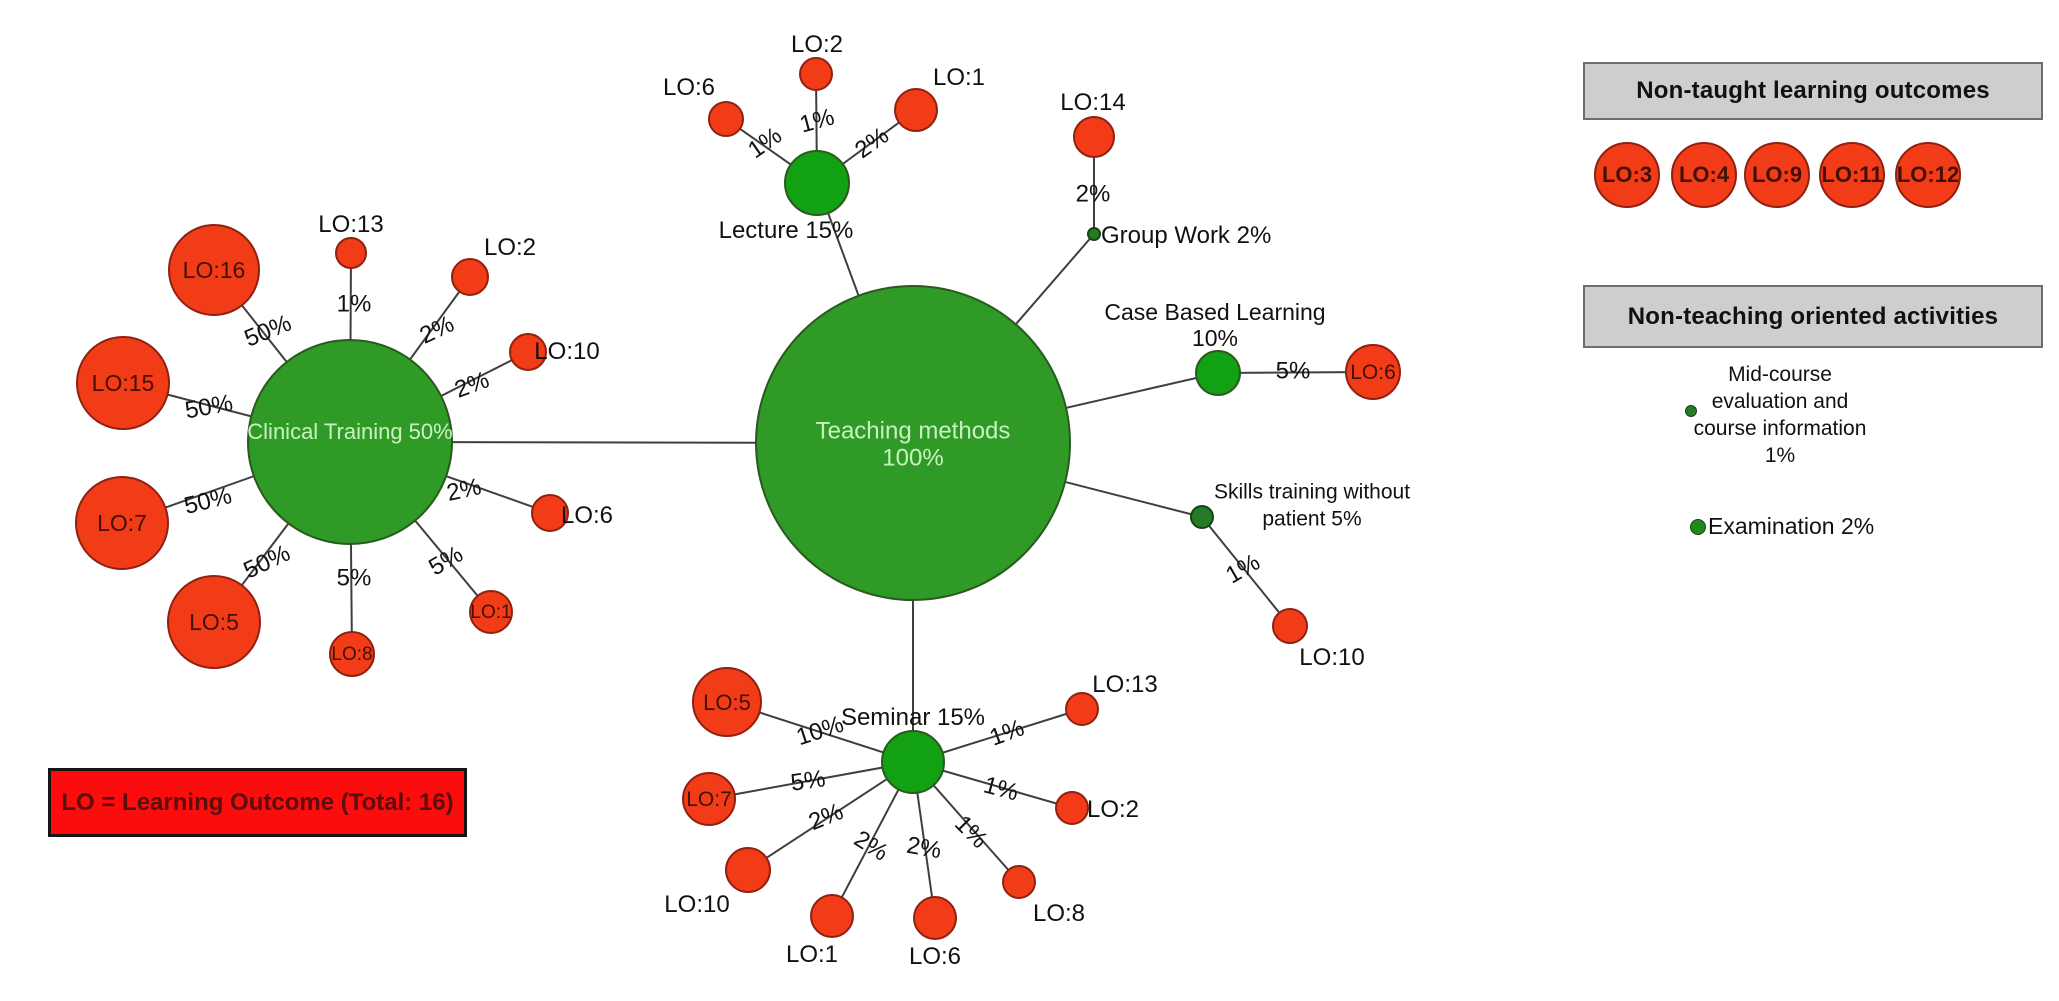  I want to click on node-c13, so click(351, 253).